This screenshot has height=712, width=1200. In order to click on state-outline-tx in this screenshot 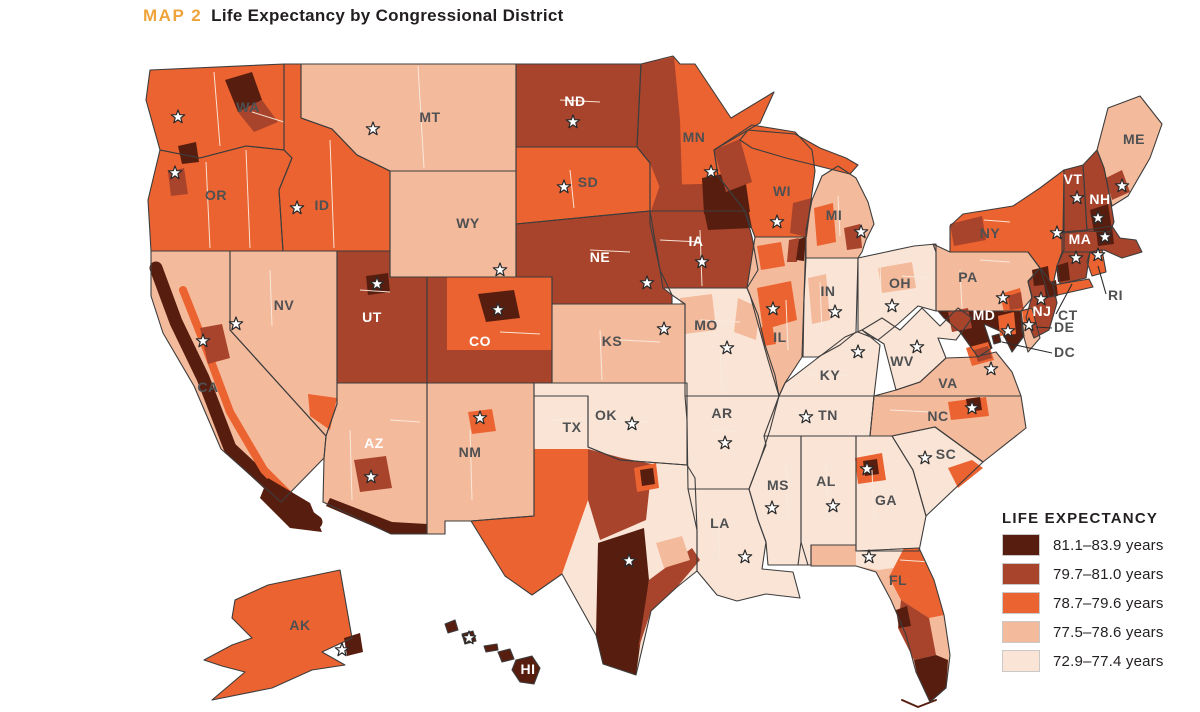, I will do `click(584, 535)`.